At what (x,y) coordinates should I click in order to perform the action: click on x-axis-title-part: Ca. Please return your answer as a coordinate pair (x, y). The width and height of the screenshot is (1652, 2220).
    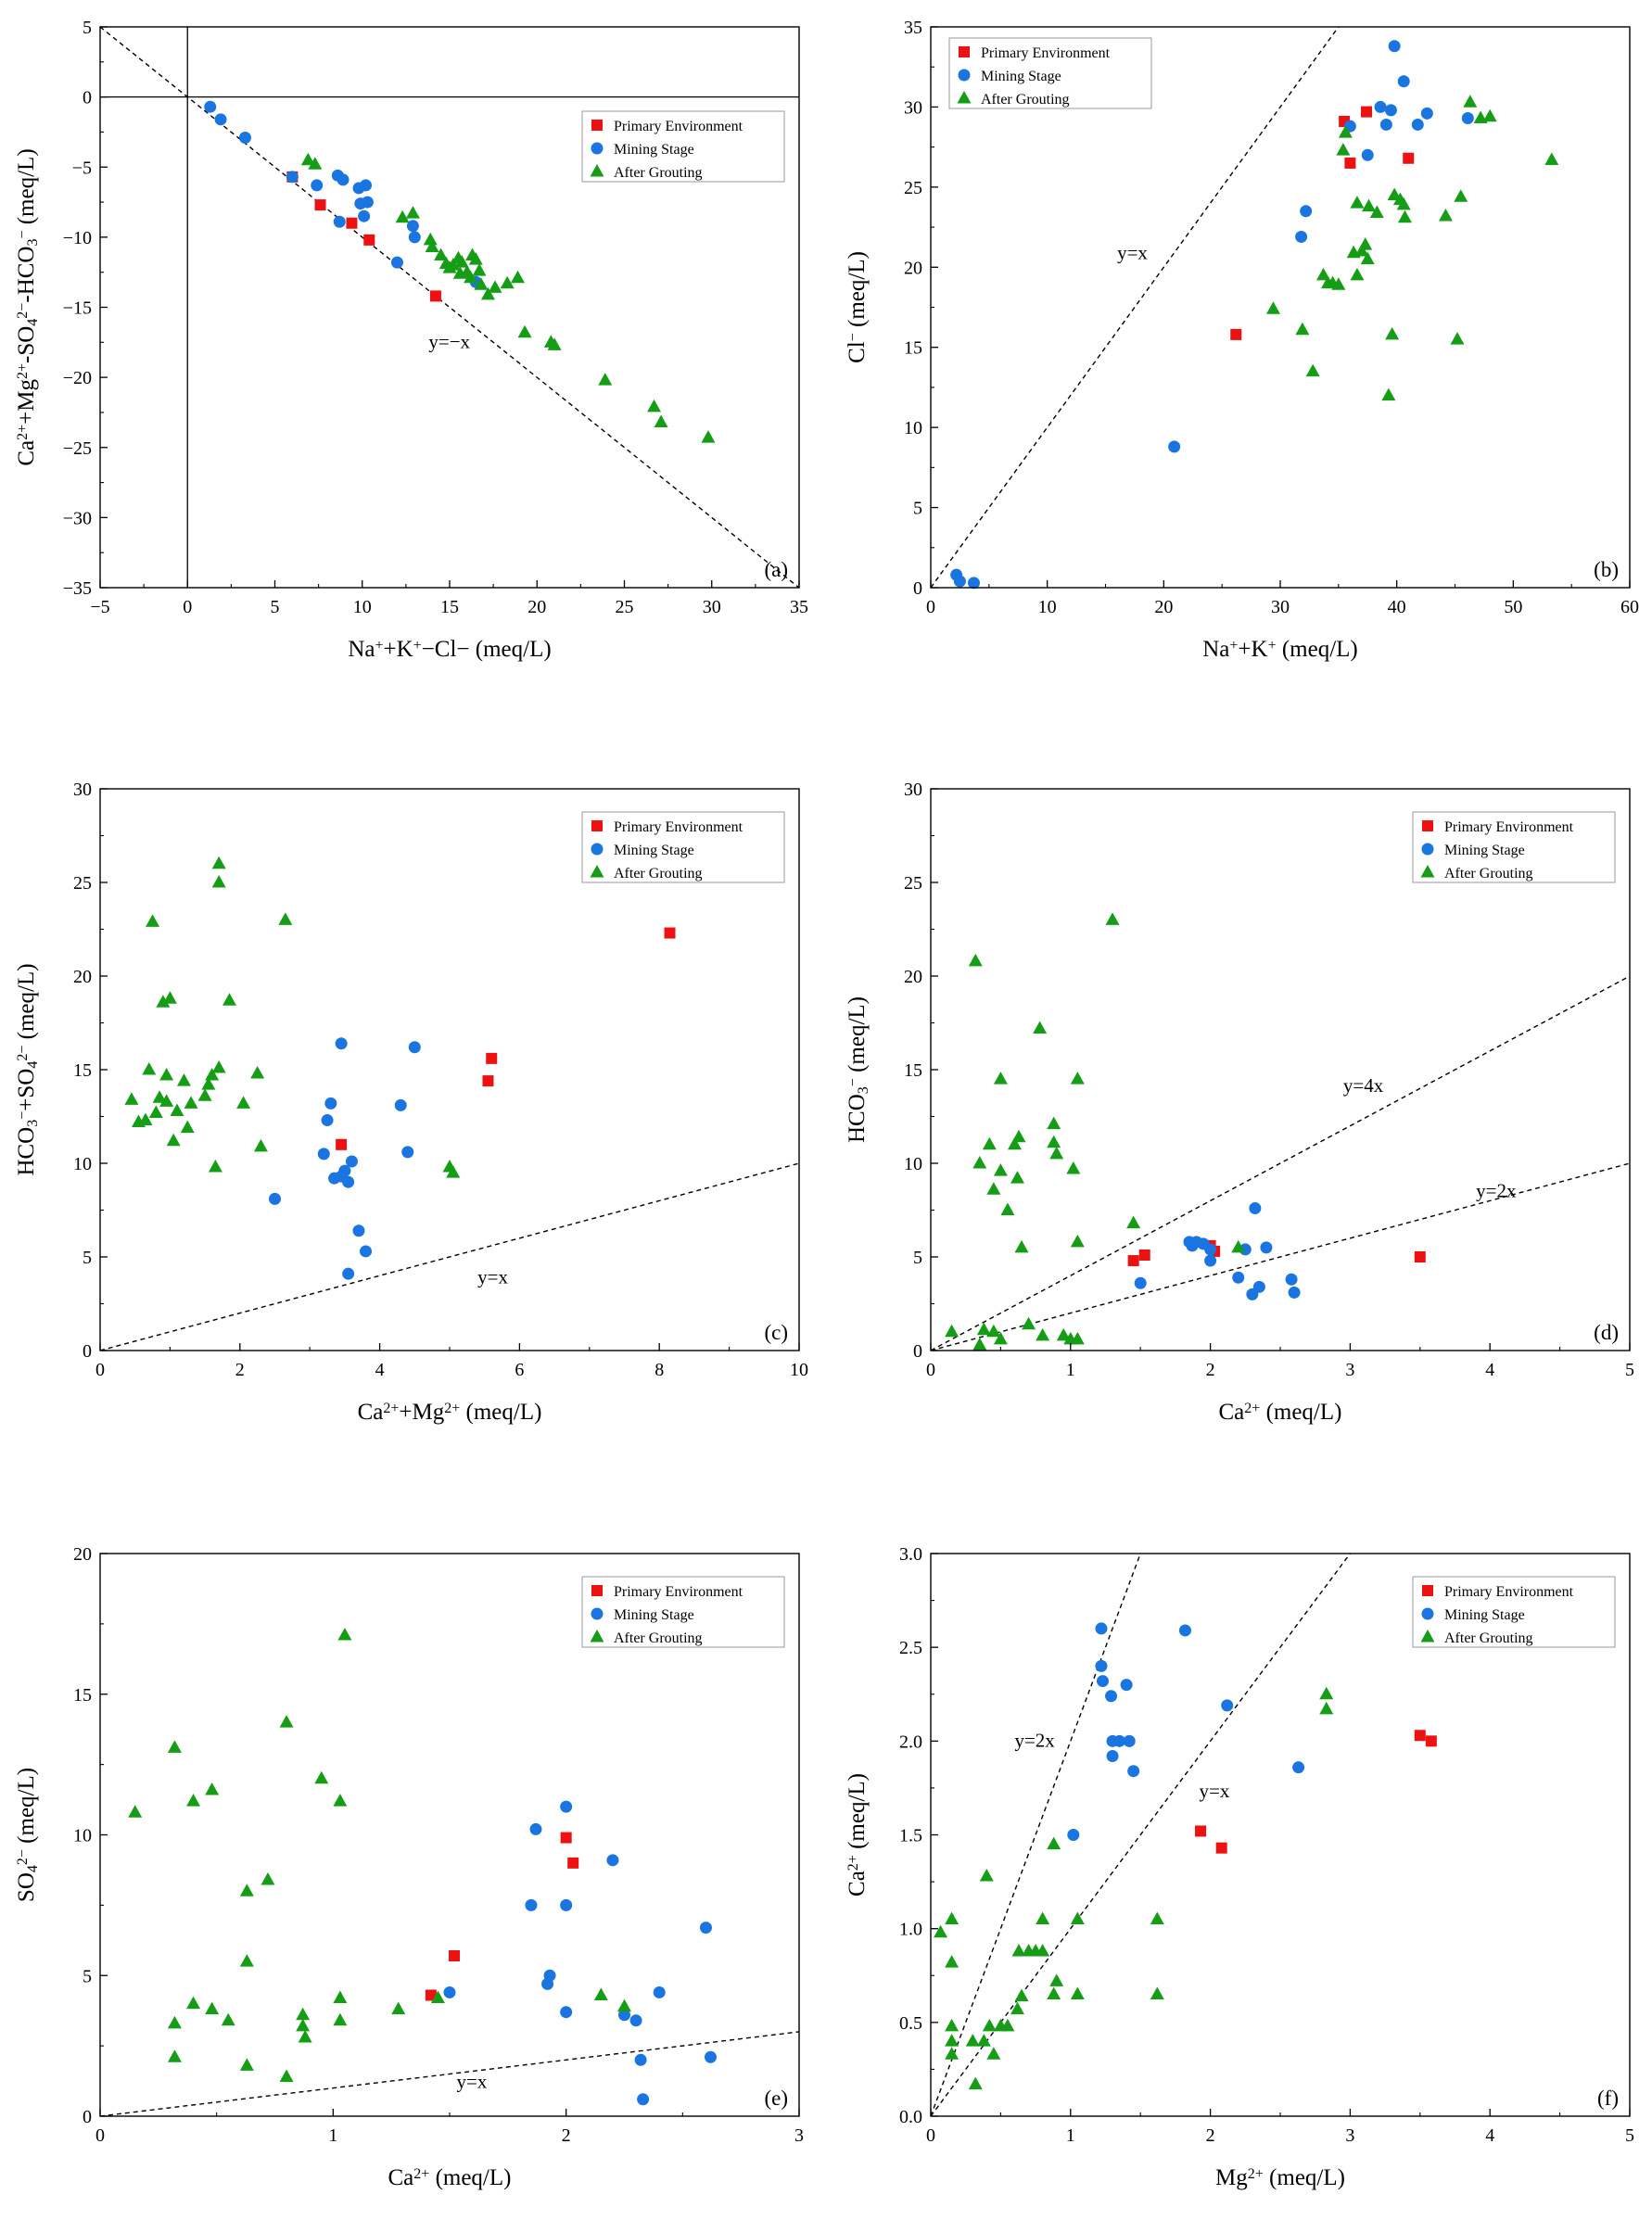
    Looking at the image, I should click on (401, 2177).